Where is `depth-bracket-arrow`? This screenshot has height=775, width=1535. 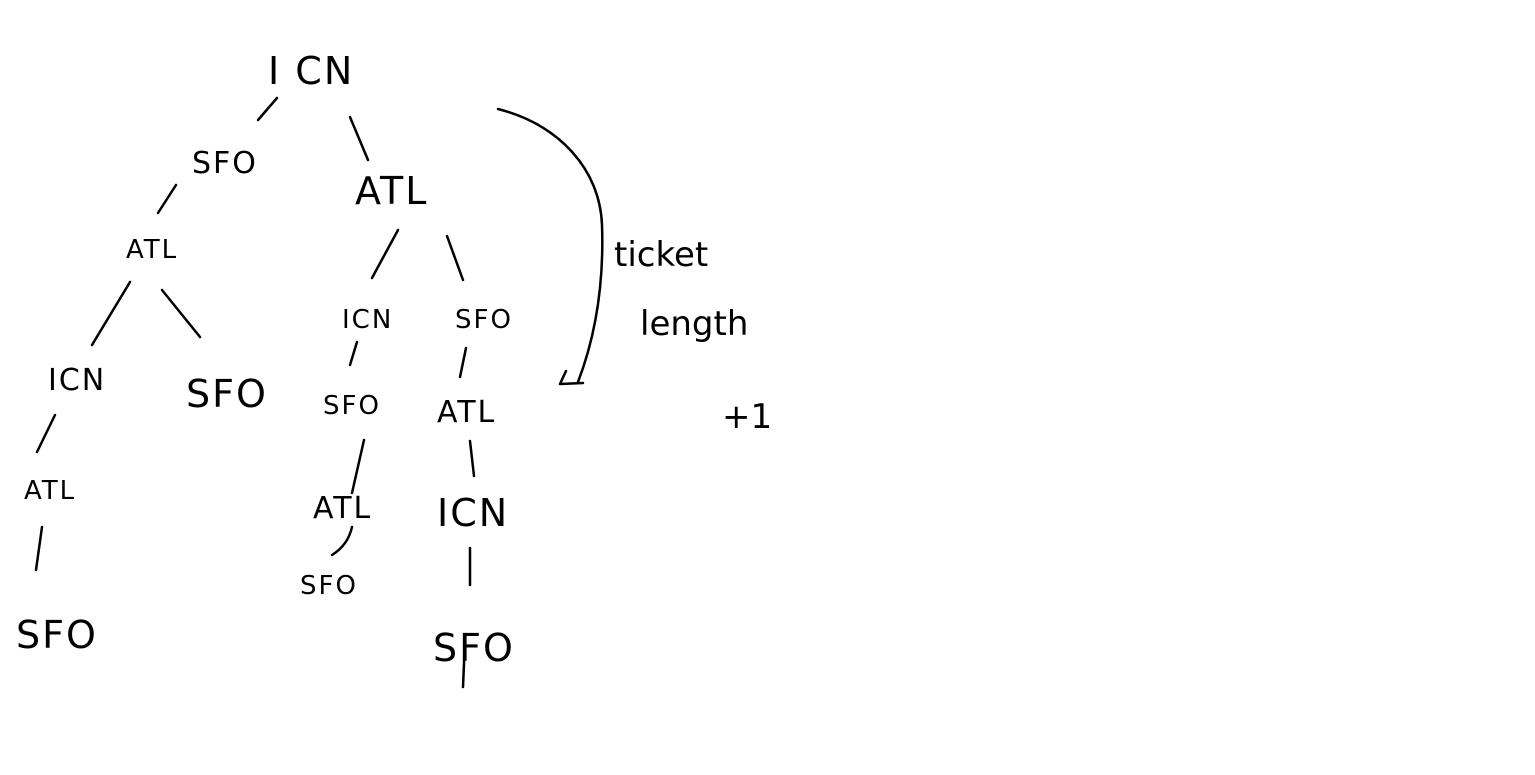
depth-bracket-arrow is located at coordinates (550, 246).